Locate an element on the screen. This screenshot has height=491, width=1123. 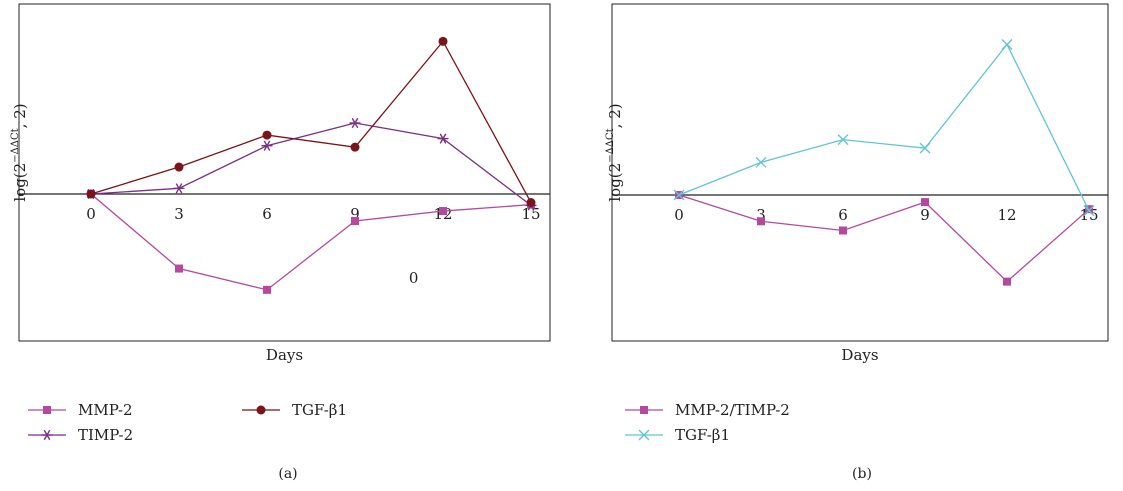
legend-entry: TIMP-2 is located at coordinates (80, 435).